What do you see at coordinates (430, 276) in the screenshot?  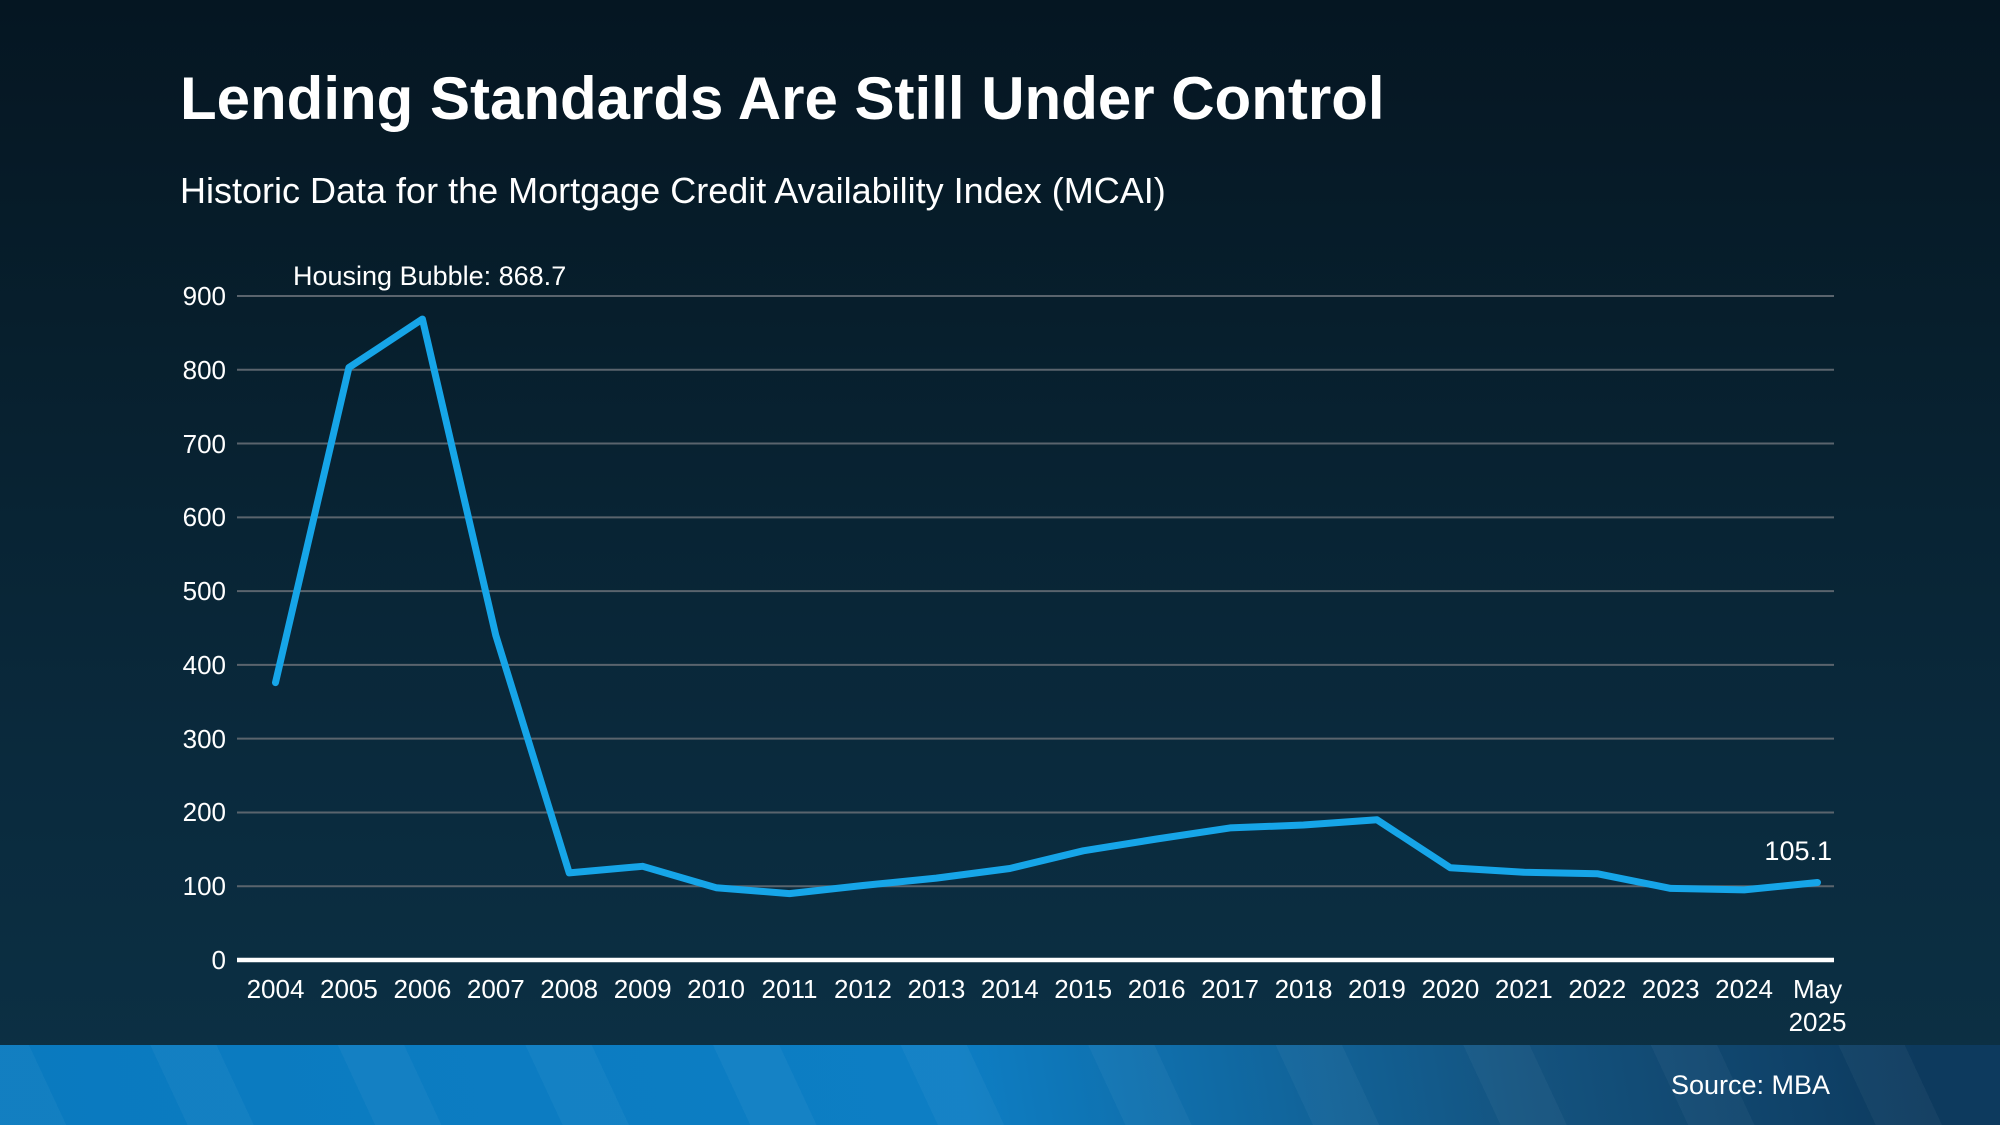 I see `annotation-housing-bubble: Housing Bubble: 868.7` at bounding box center [430, 276].